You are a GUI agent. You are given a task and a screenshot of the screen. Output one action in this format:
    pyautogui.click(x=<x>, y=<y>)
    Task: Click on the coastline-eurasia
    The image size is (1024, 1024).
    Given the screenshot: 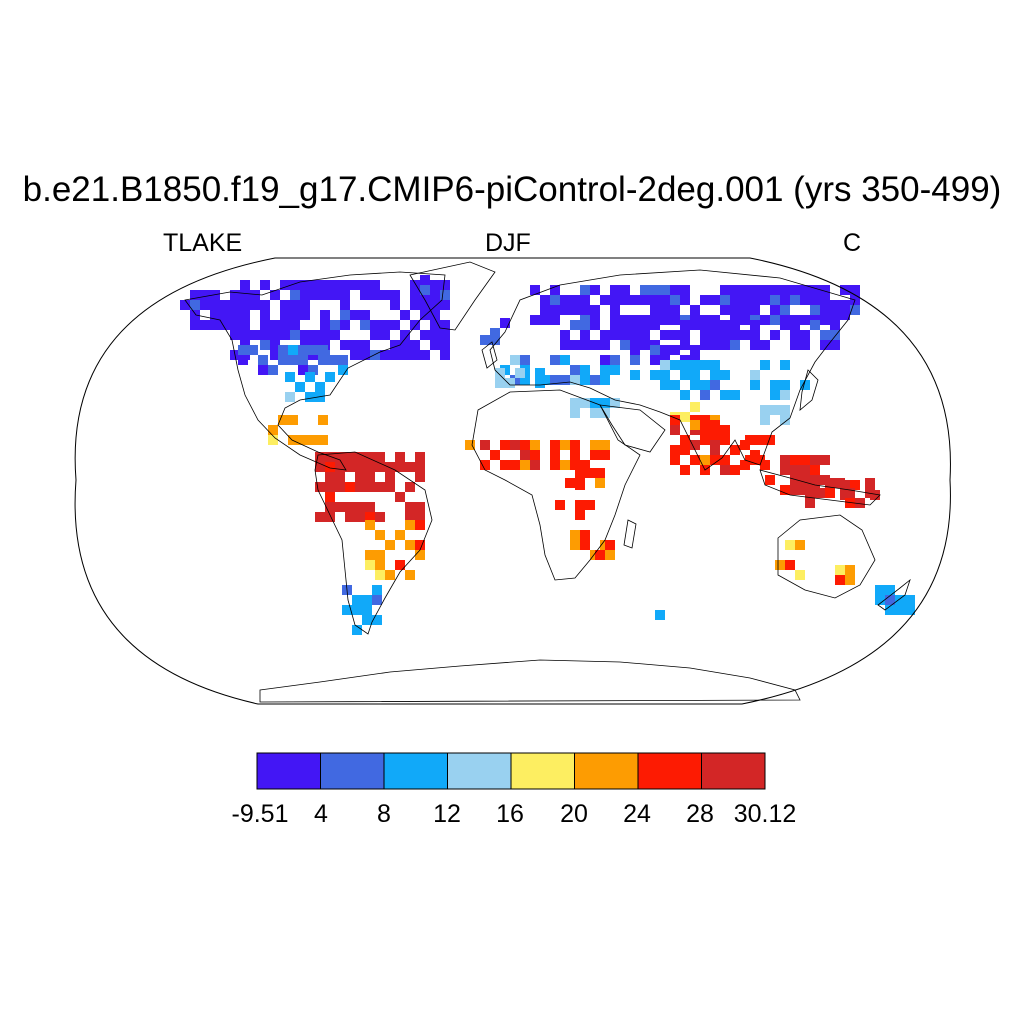 What is the action you would take?
    pyautogui.click(x=672, y=370)
    